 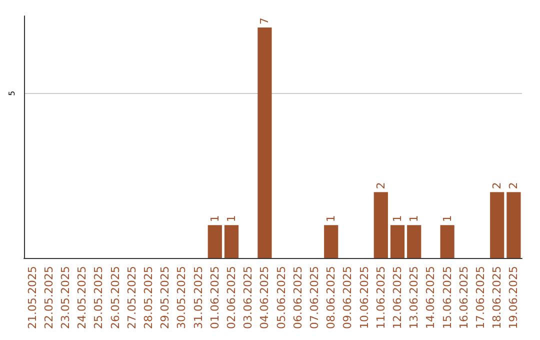 What do you see at coordinates (381, 298) in the screenshot?
I see `x-tick-label: 11.06.2025` at bounding box center [381, 298].